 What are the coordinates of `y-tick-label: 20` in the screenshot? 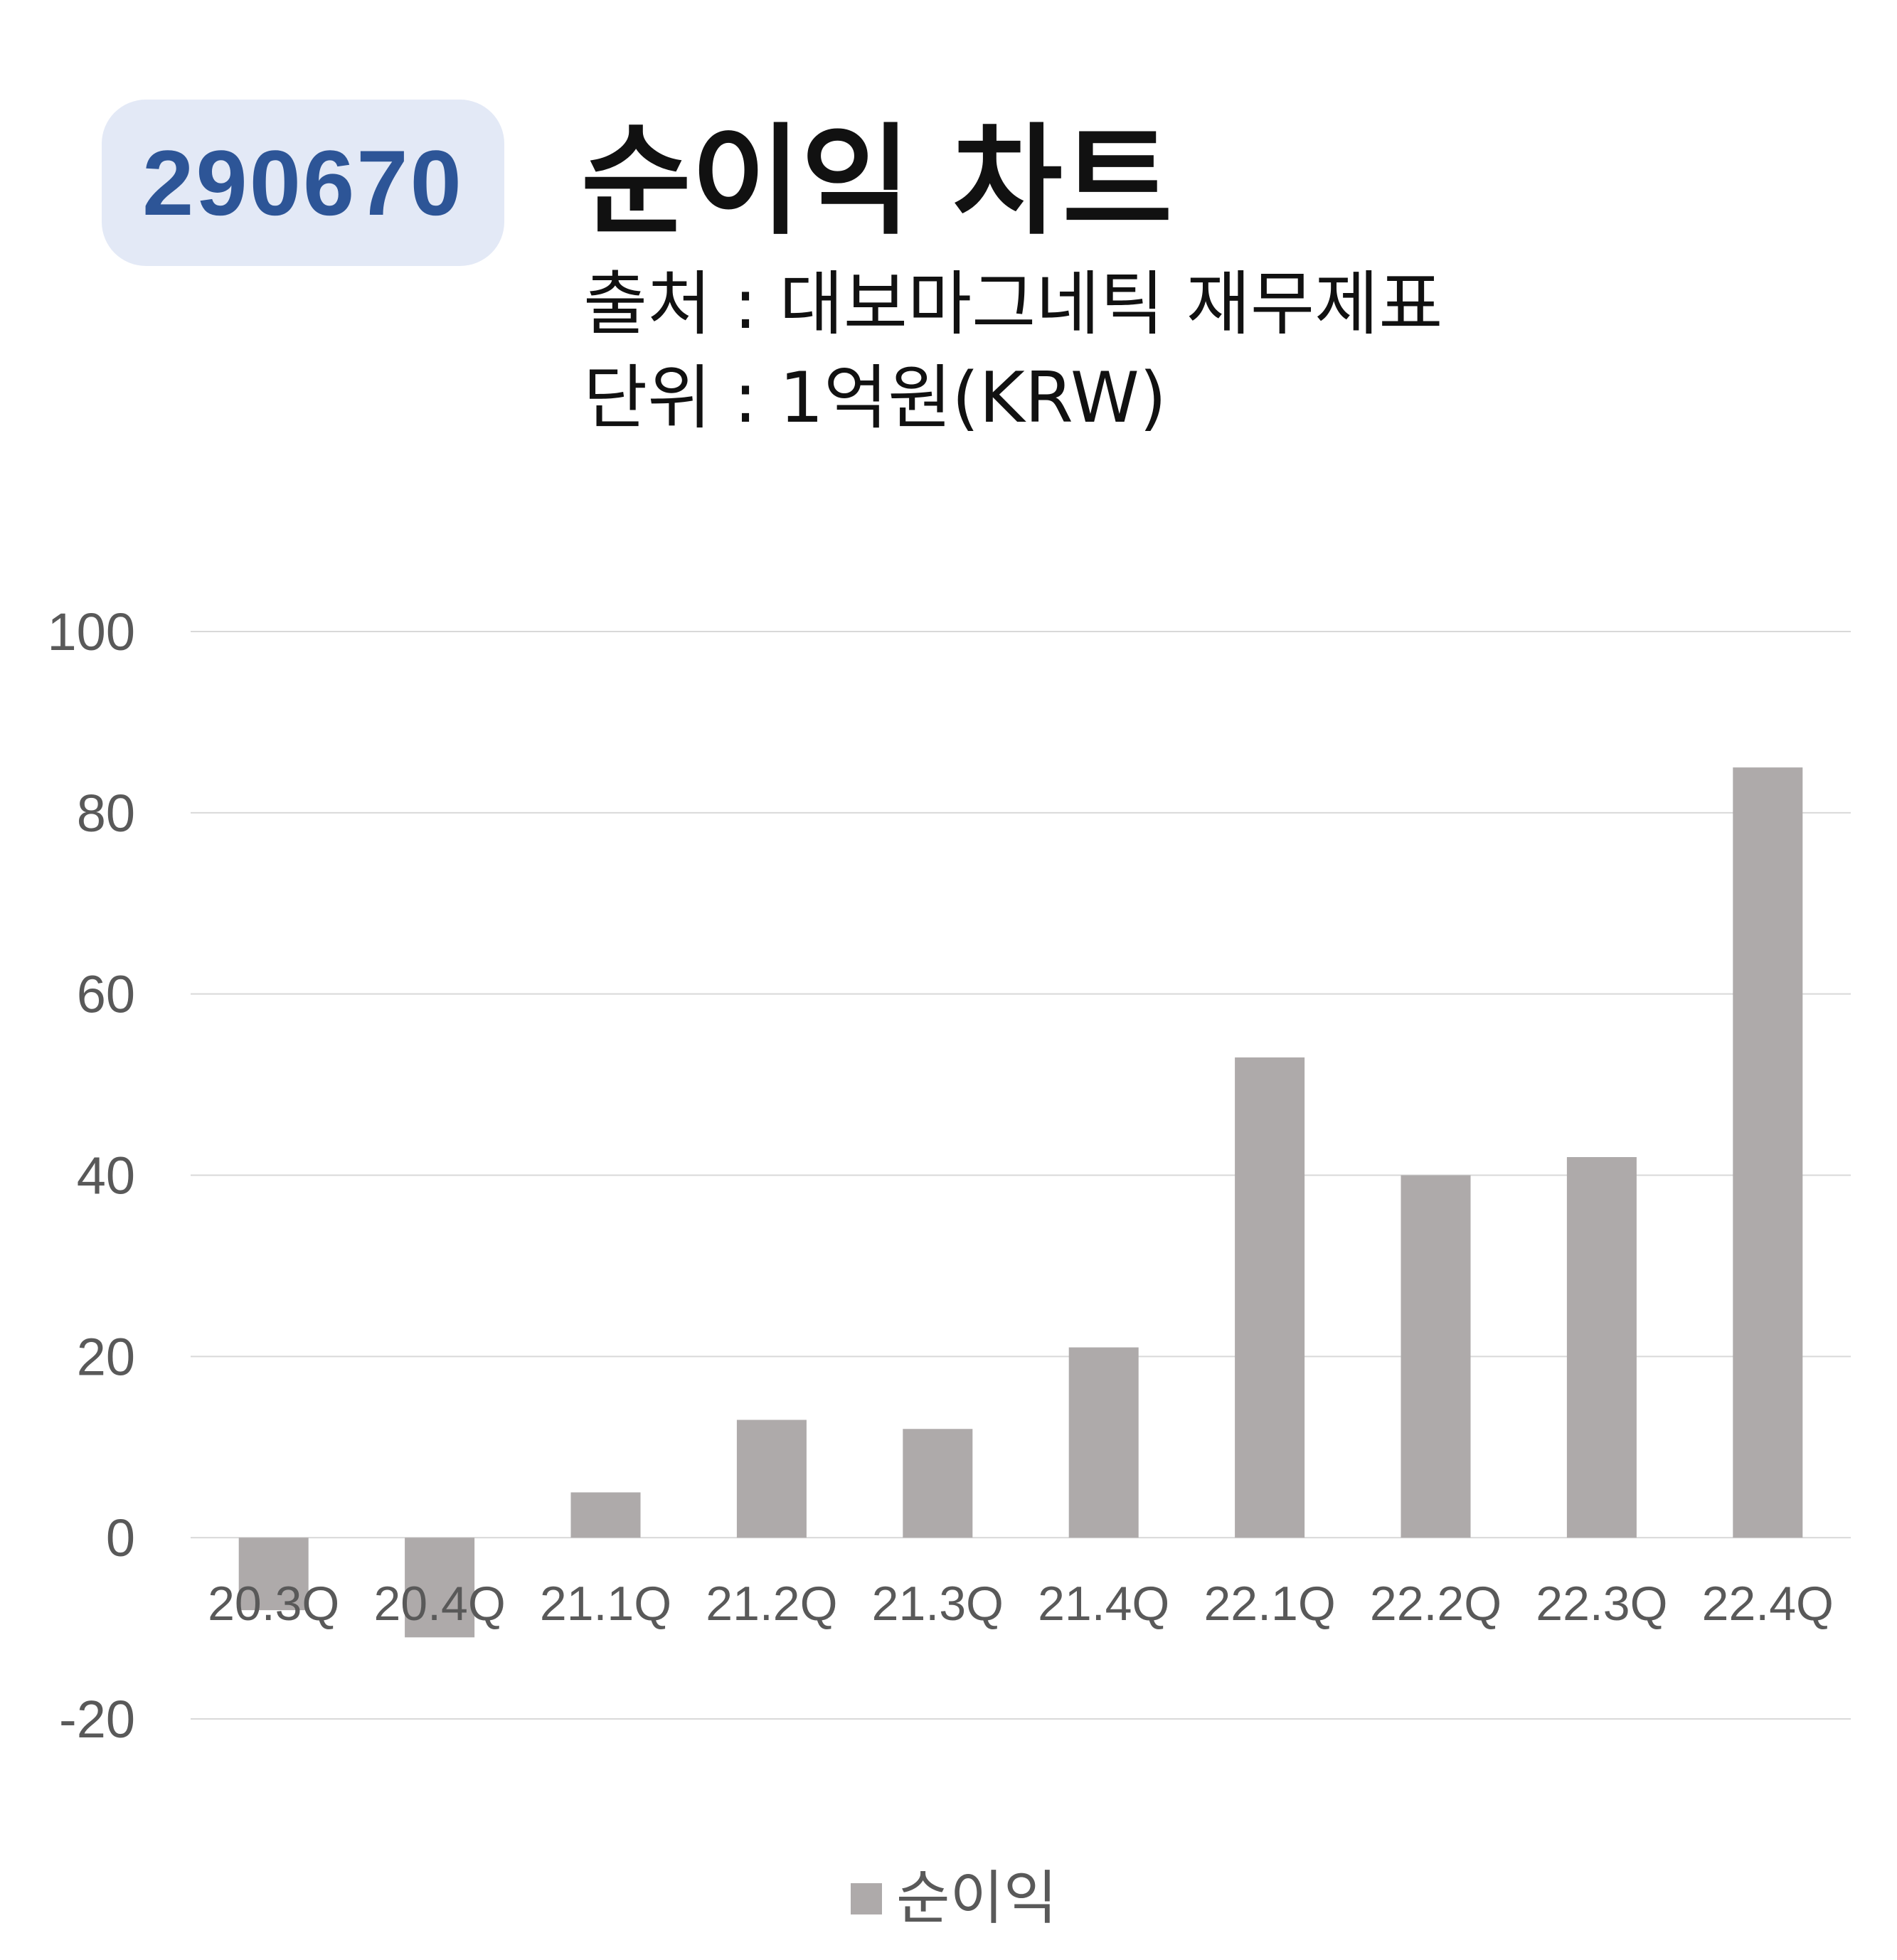 It's located at (106, 1356).